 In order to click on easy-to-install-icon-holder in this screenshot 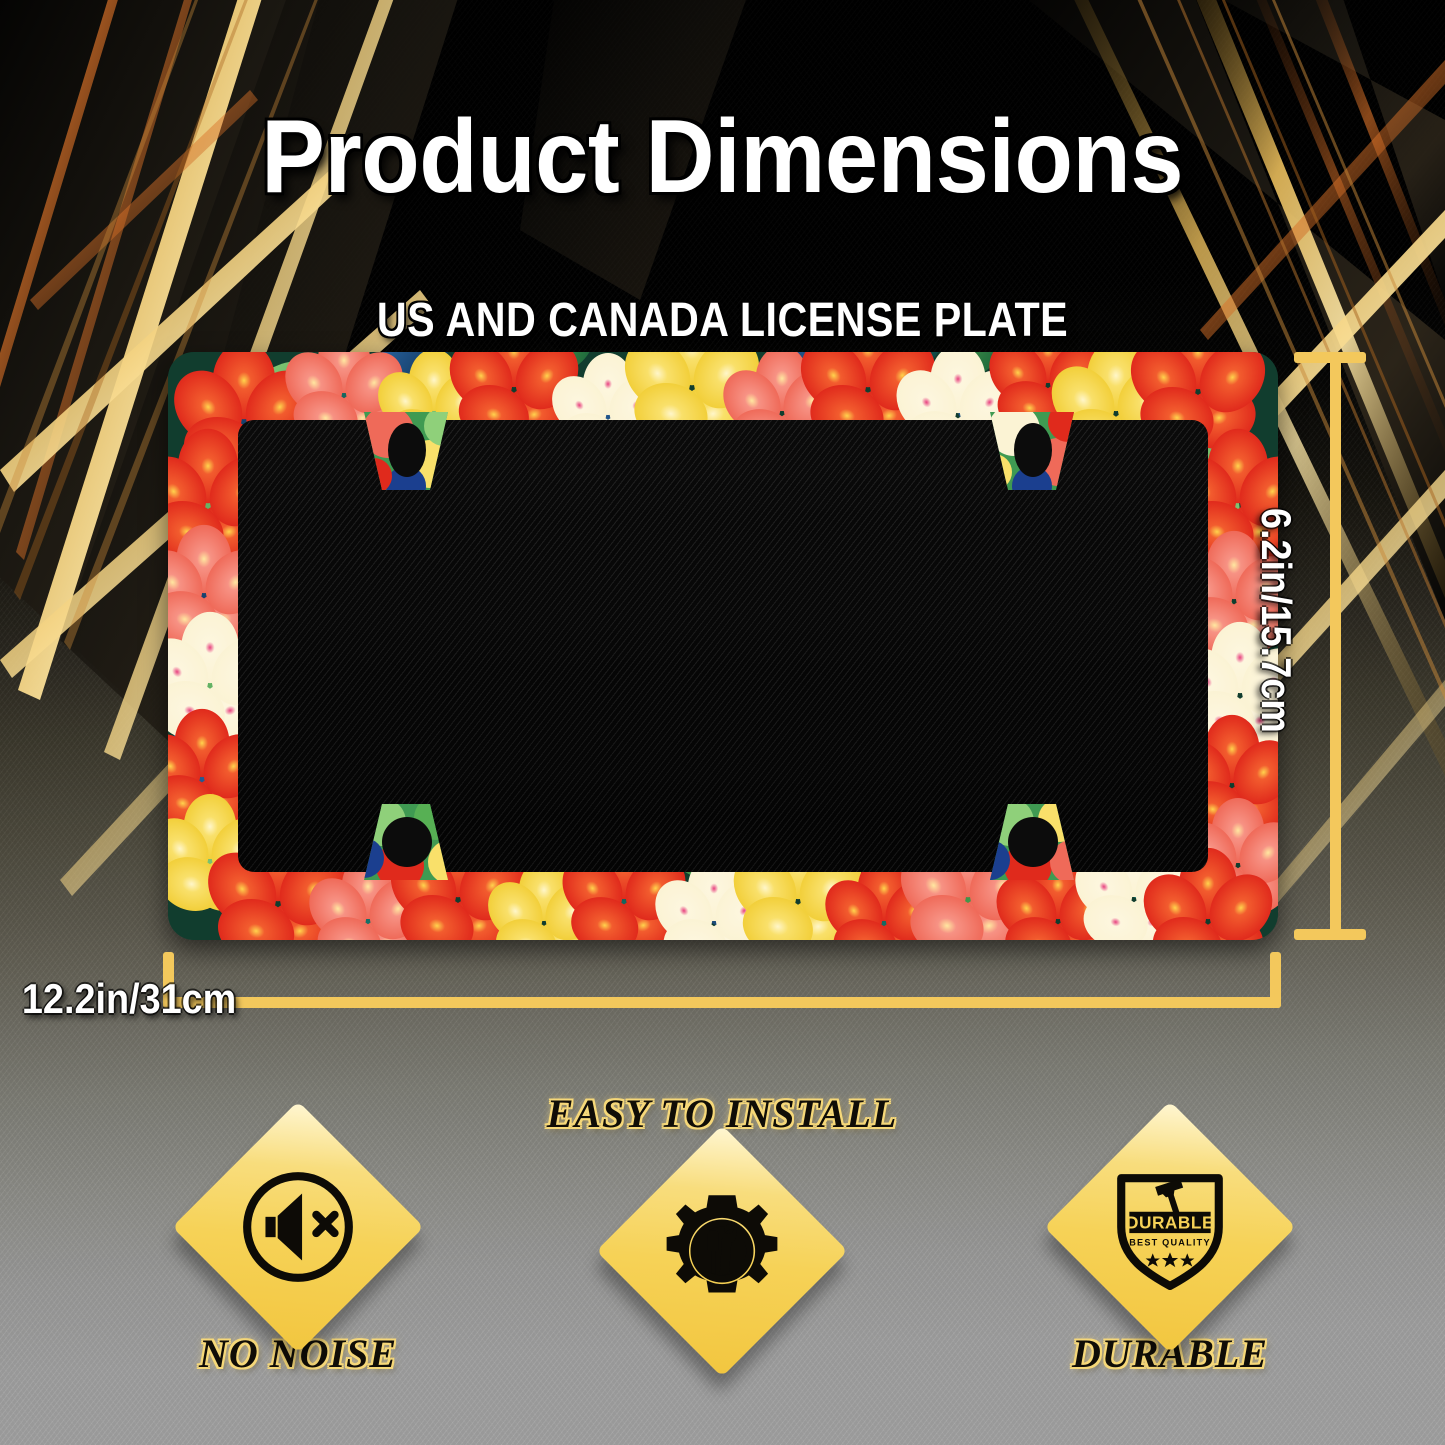, I will do `click(722, 1251)`.